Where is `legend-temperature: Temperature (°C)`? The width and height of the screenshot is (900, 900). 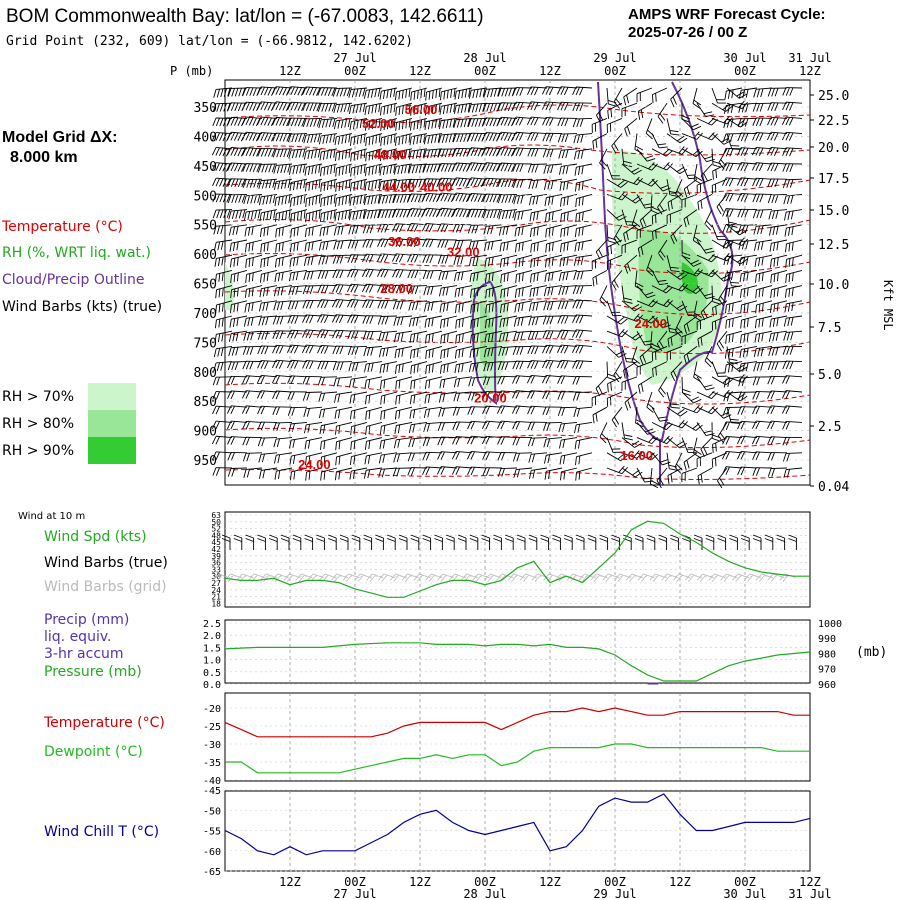
legend-temperature: Temperature (°C) is located at coordinates (62, 227).